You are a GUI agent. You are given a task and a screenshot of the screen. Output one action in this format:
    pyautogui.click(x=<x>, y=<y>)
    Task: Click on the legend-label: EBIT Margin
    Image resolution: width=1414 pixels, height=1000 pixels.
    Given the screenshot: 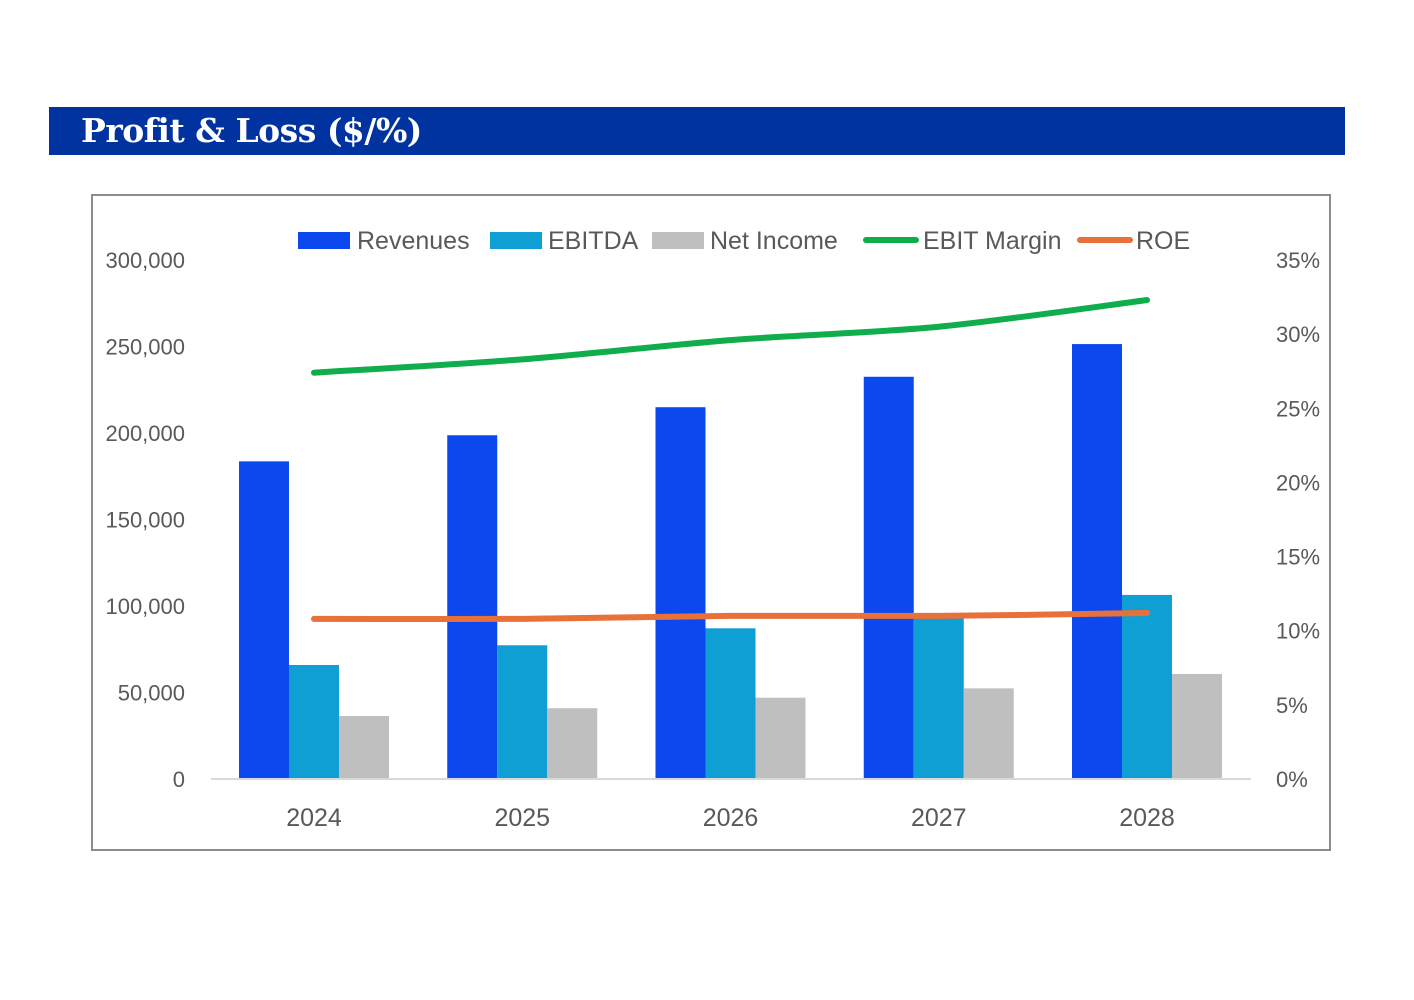 What is the action you would take?
    pyautogui.click(x=992, y=241)
    